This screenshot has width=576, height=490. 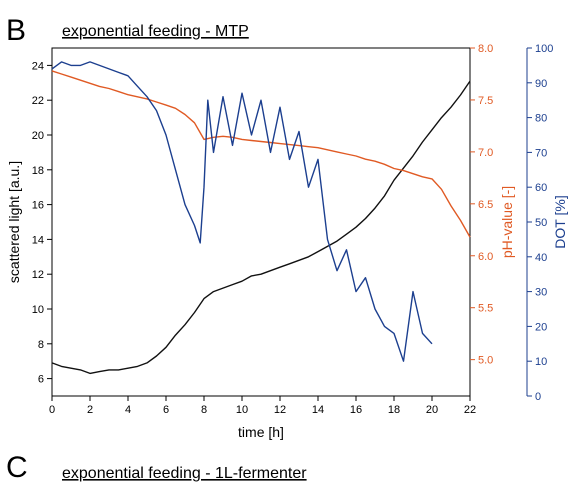 What do you see at coordinates (470, 410) in the screenshot?
I see `x-tick-label: 22` at bounding box center [470, 410].